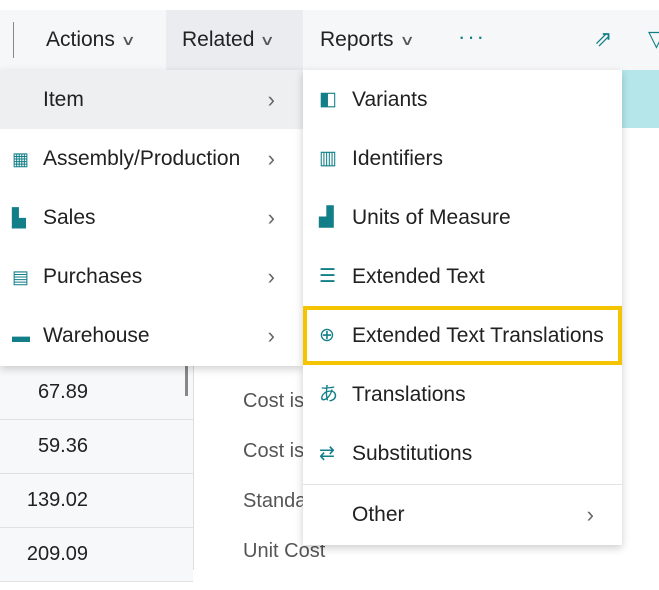  Describe the element at coordinates (21, 159) in the screenshot. I see `assembly-icon: ▦` at that location.